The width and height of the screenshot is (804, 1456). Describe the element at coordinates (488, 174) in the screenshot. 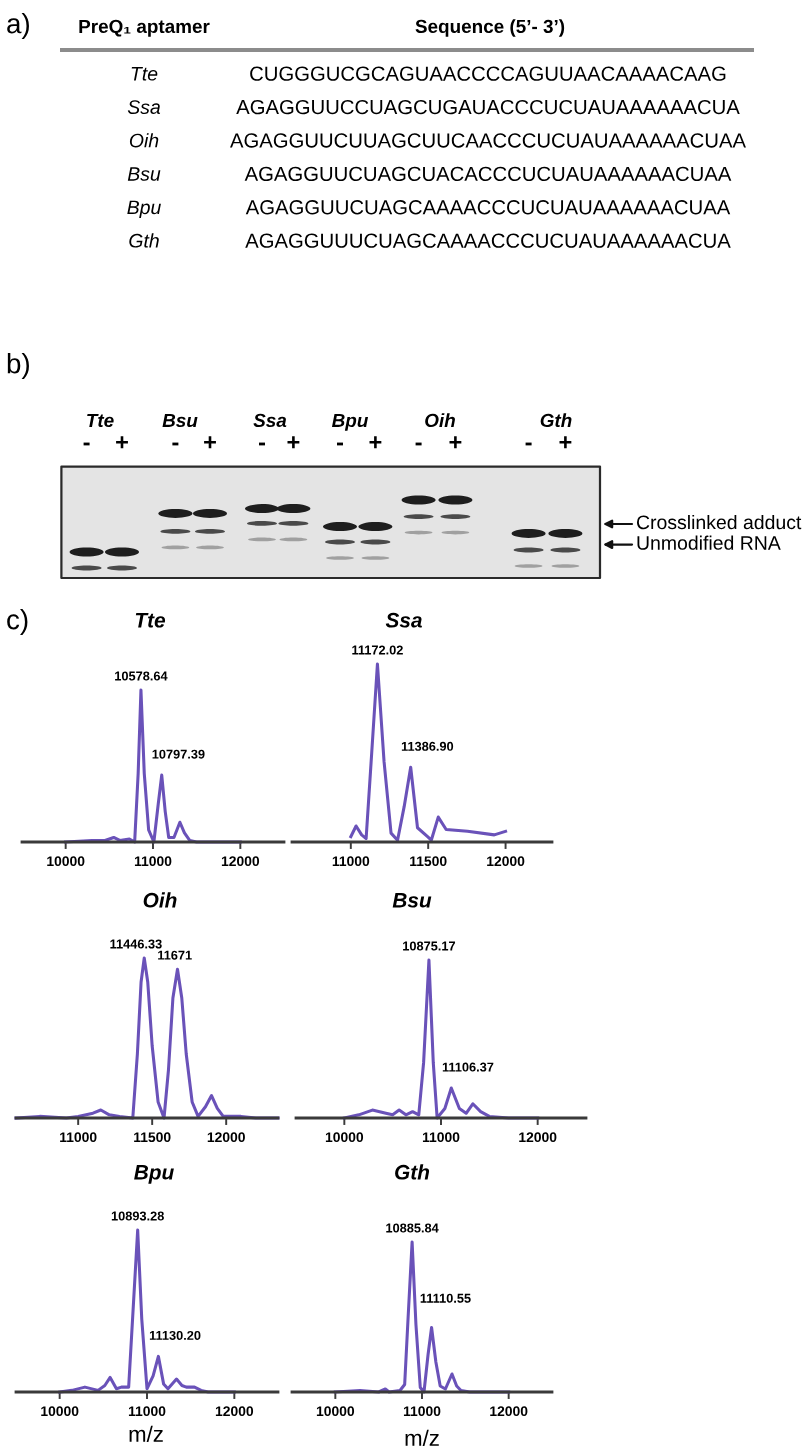

I see `text: AGAGGUUCUAGCUACACCCUCUAUAAAAAACUAA` at that location.